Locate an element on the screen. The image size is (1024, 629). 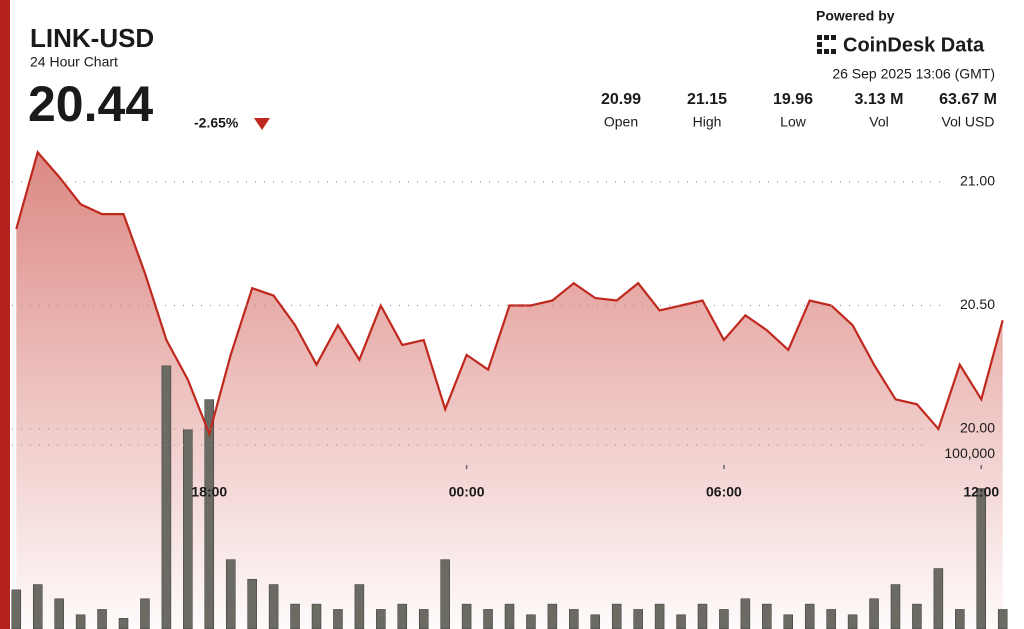
stat-label: Vol USD is located at coordinates (968, 122).